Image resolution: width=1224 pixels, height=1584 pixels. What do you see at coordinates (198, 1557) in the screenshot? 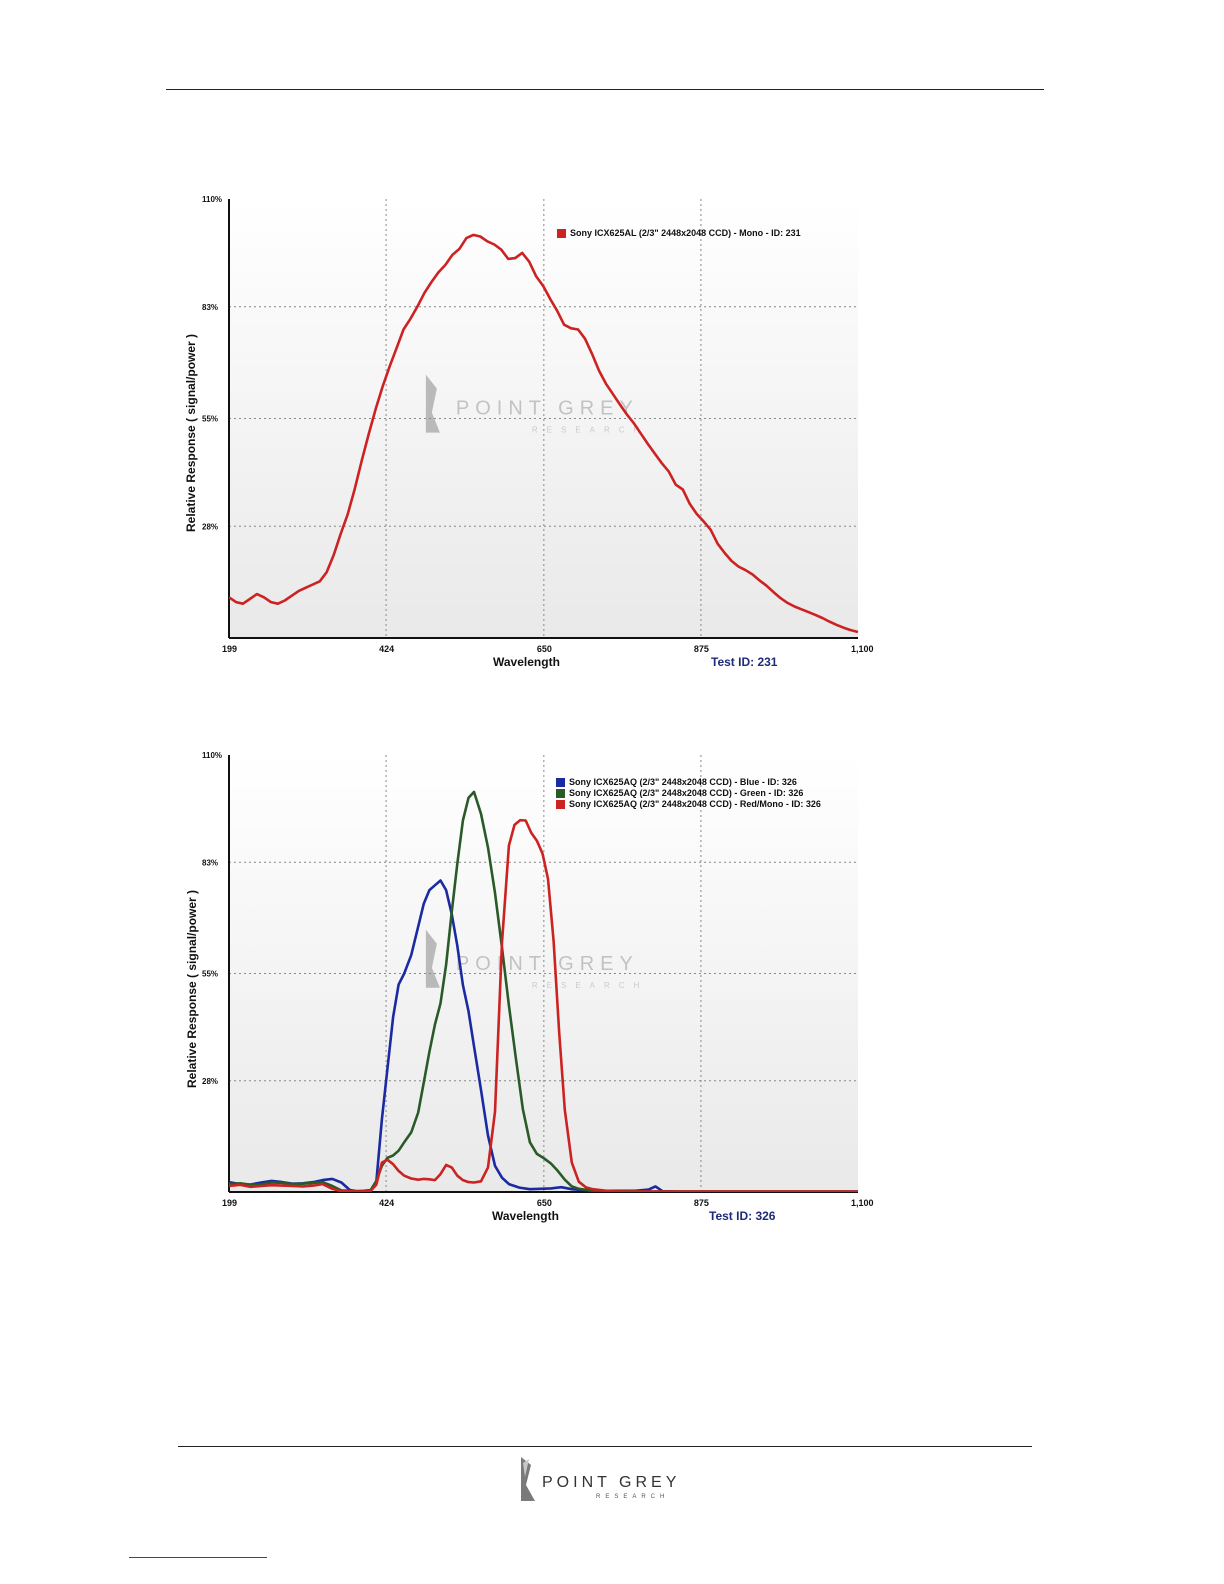
I see `footer-link-underline` at bounding box center [198, 1557].